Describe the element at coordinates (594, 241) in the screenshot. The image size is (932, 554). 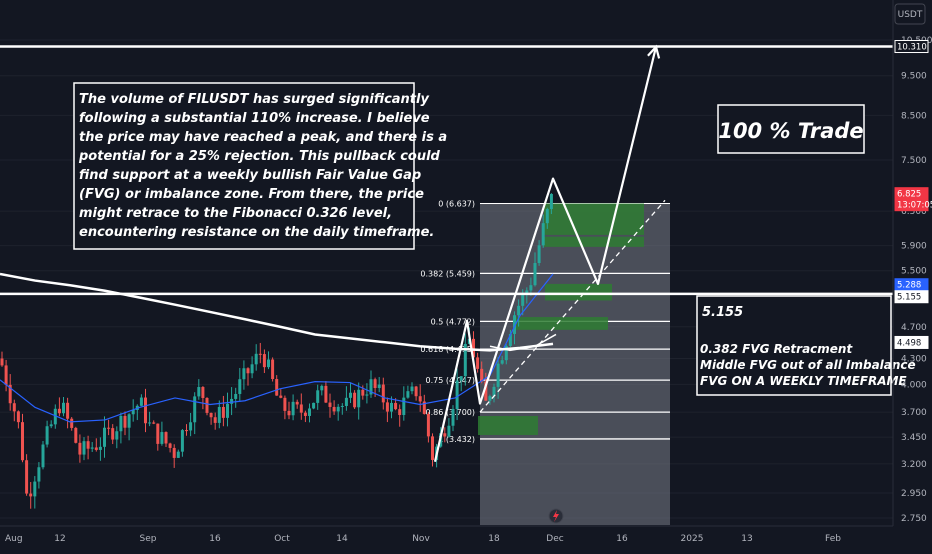
I see `fvg-zone` at that location.